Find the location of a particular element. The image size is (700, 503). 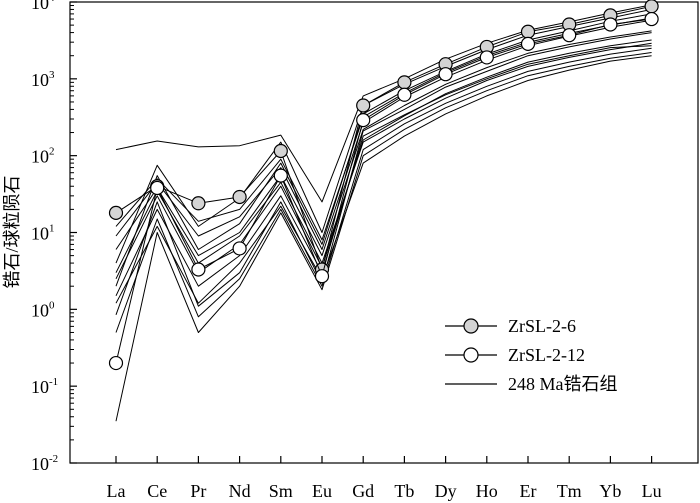

x-axis: La Ce Pr Nd Sm Eu Gd Tb Dy Ho Er Tm Yb Lu is located at coordinates (384, 478).